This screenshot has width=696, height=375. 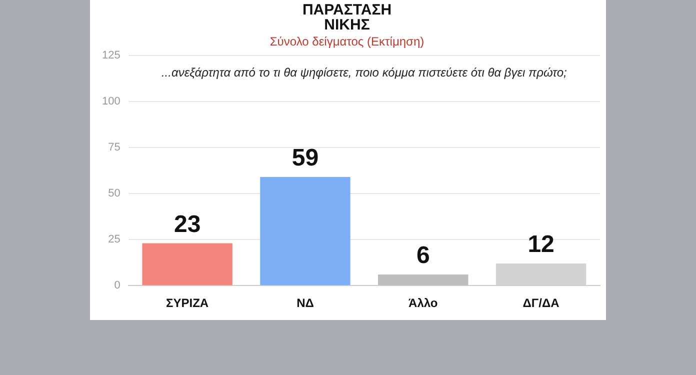 I want to click on x-tick-label: ΝΔ, so click(x=305, y=303).